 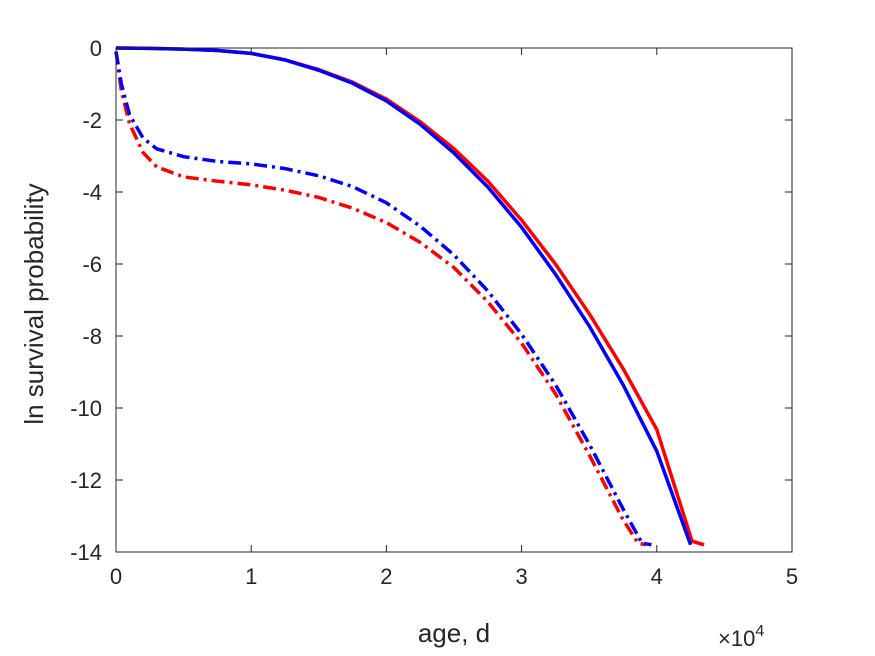 I want to click on x-axis-exponent-base: ×10, so click(x=736, y=638).